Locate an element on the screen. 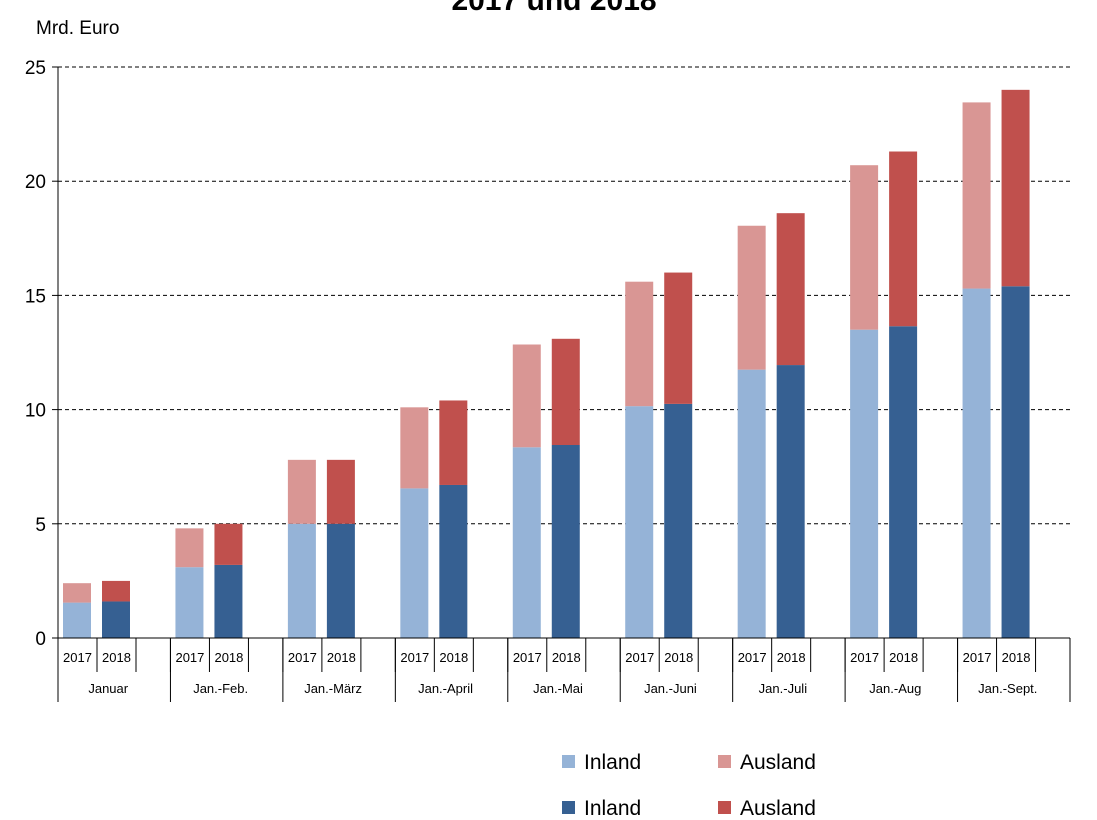 The height and width of the screenshot is (820, 1097). x-category-label: Jan.-Aug is located at coordinates (895, 688).